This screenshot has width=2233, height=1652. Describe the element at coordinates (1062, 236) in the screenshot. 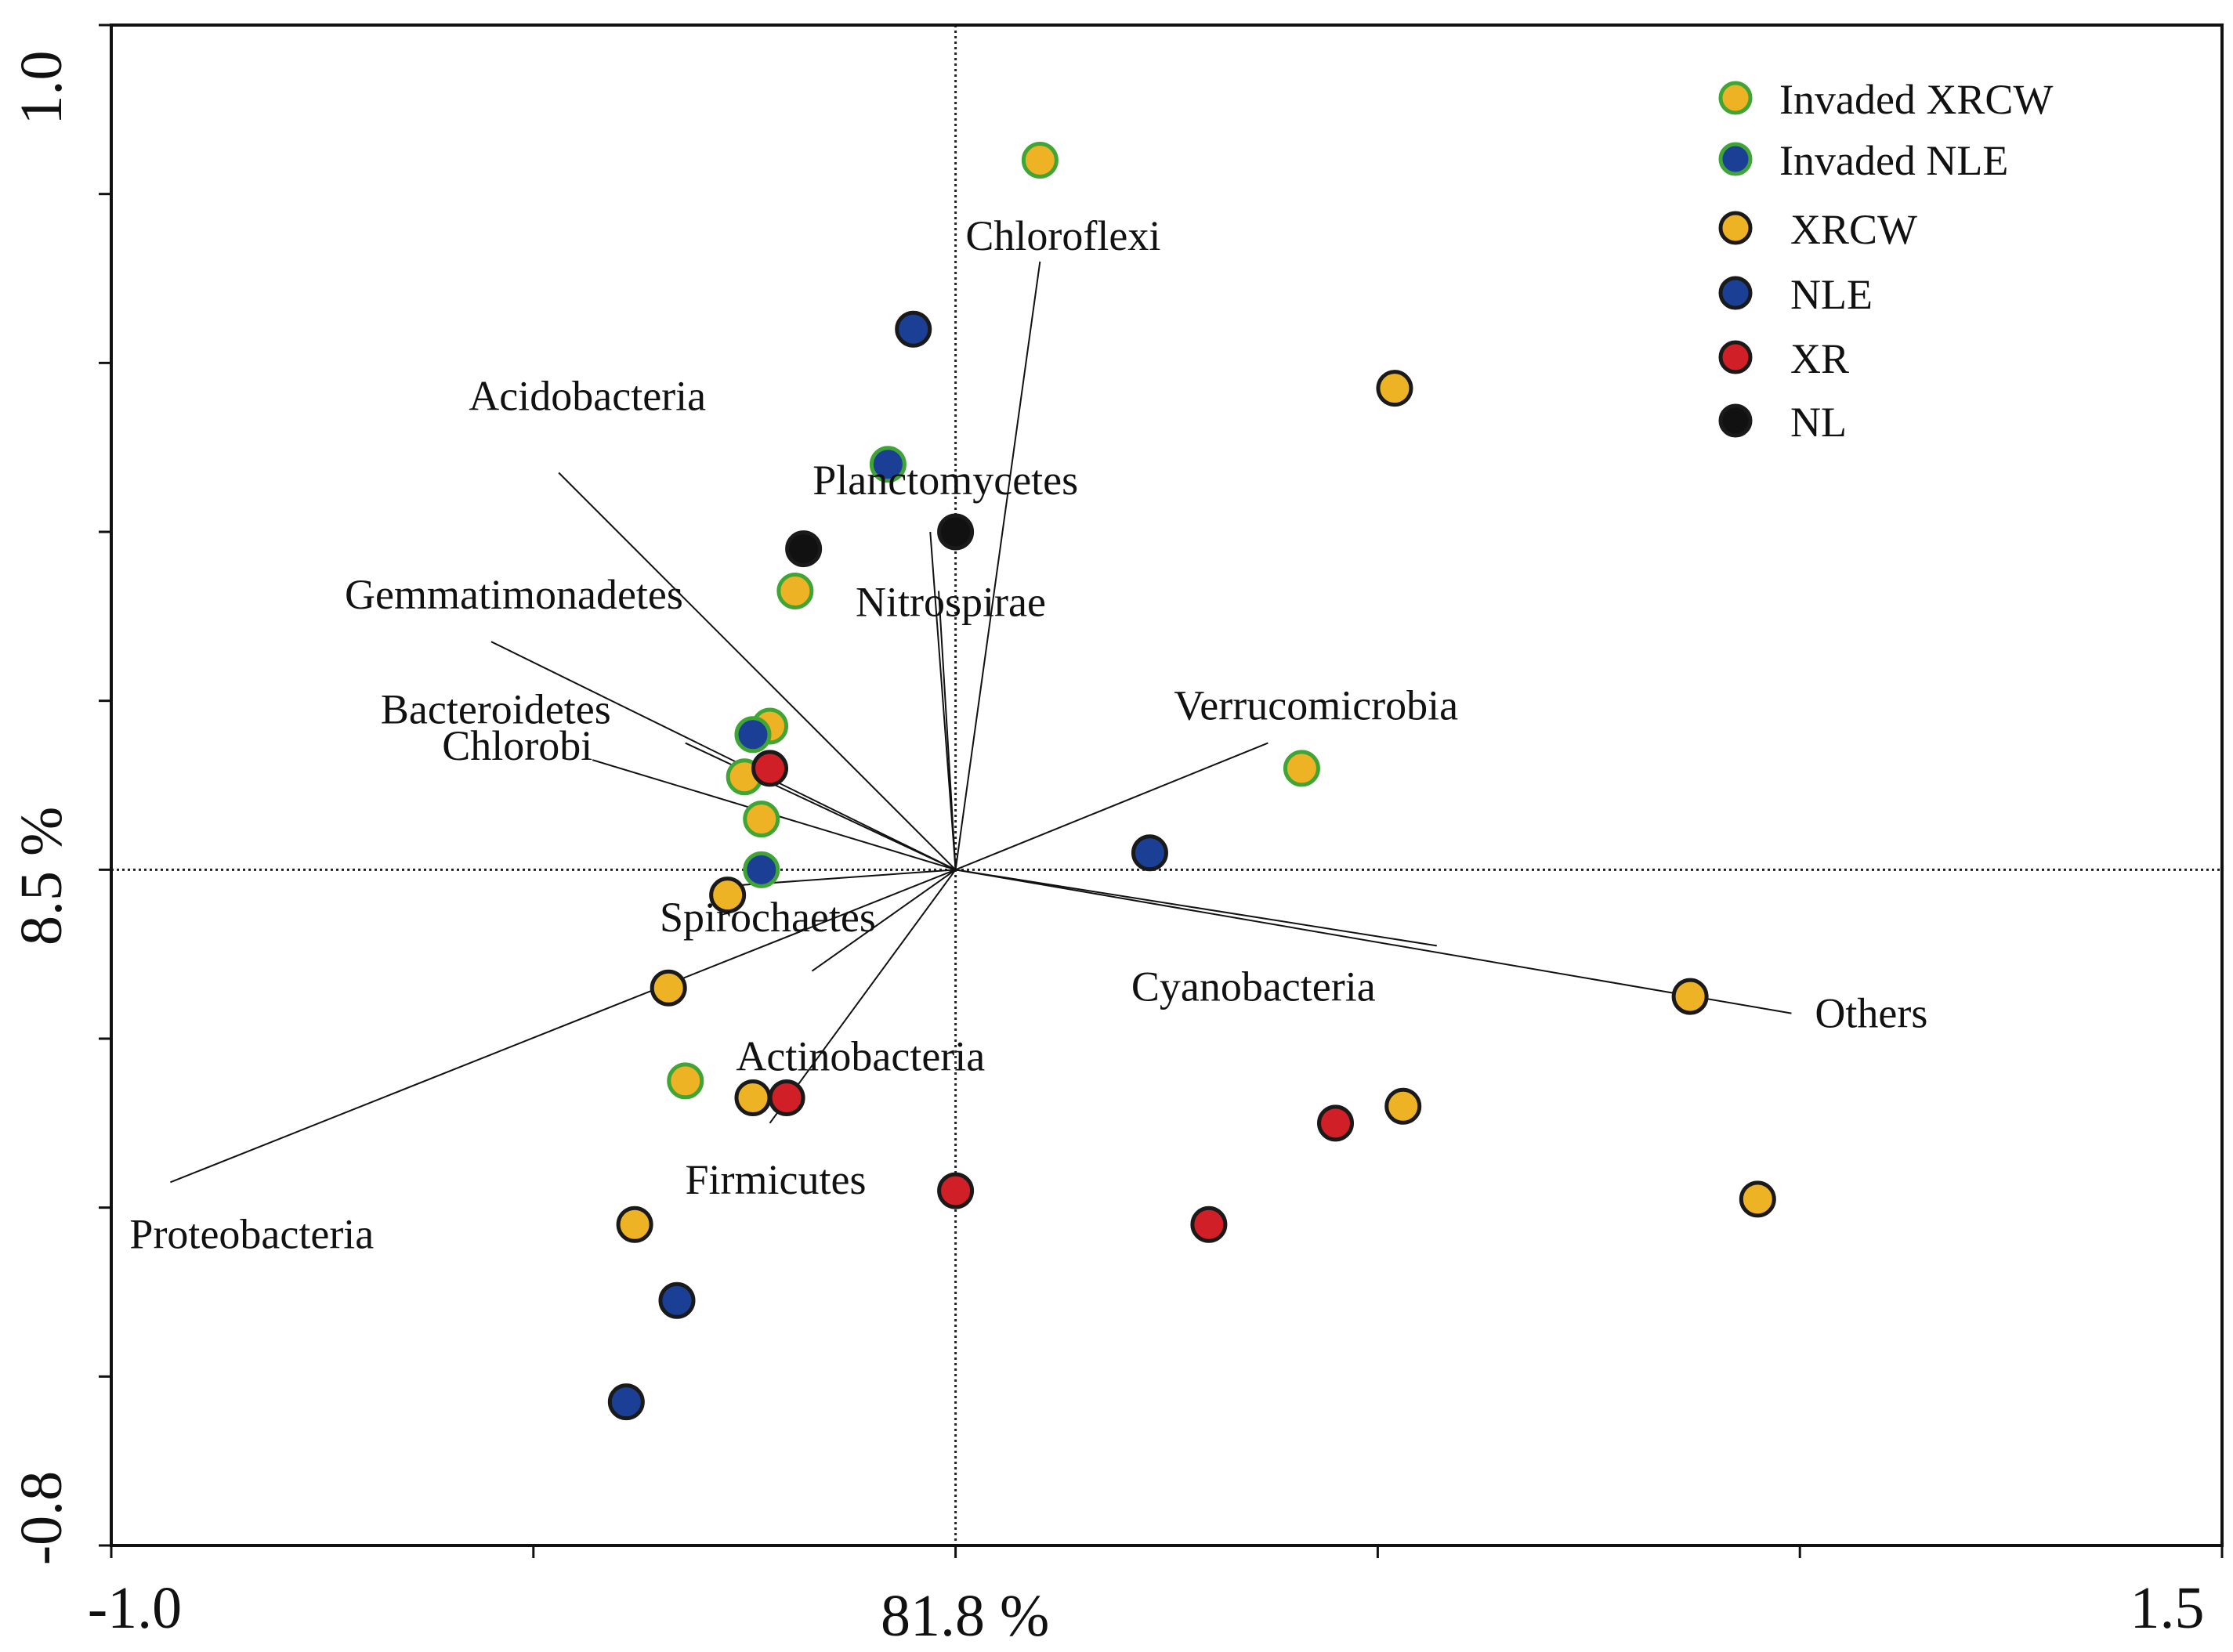

I see `vector-label-chloroflexi: Chloroflexi` at that location.